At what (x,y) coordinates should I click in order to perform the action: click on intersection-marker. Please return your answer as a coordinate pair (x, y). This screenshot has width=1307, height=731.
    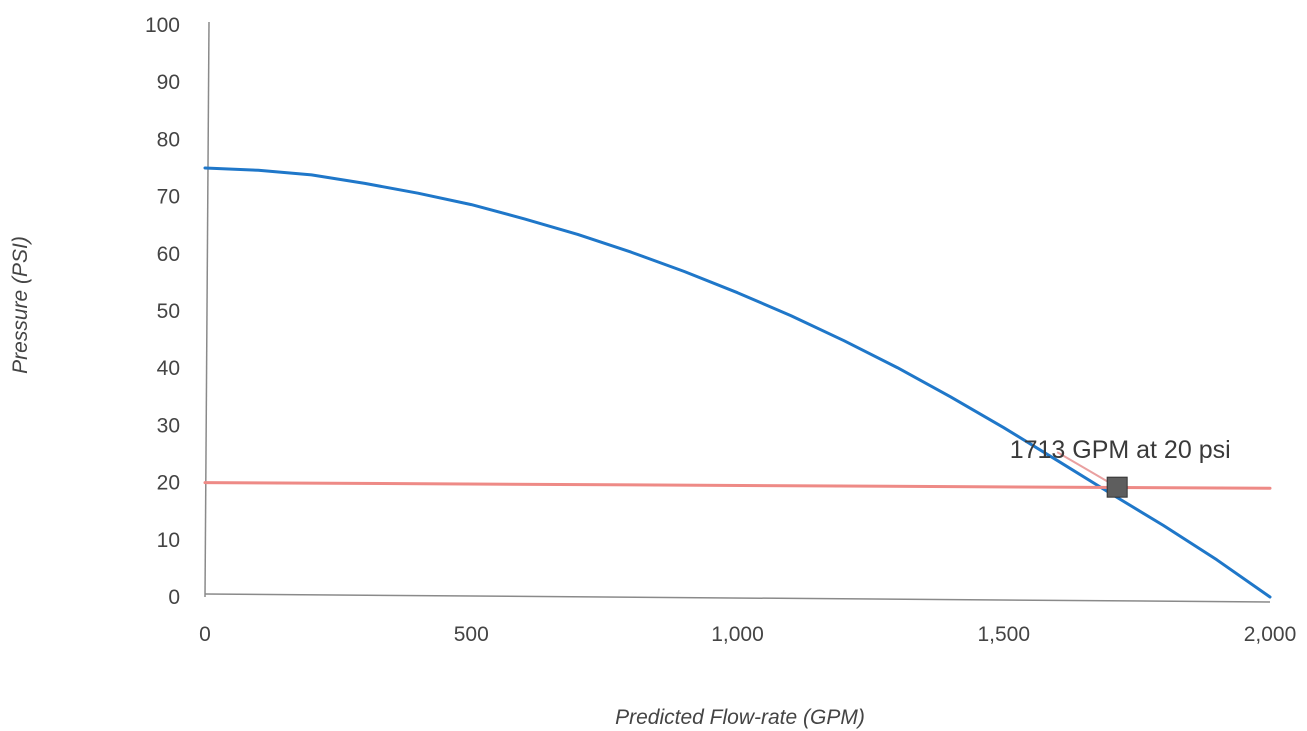
    Looking at the image, I should click on (1117, 487).